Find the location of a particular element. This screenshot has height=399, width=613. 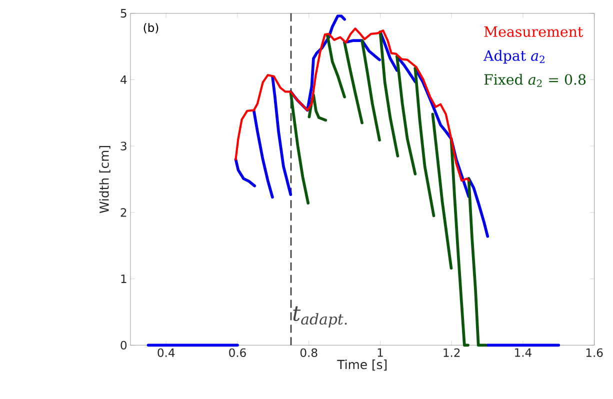

text: Measurement is located at coordinates (534, 32).